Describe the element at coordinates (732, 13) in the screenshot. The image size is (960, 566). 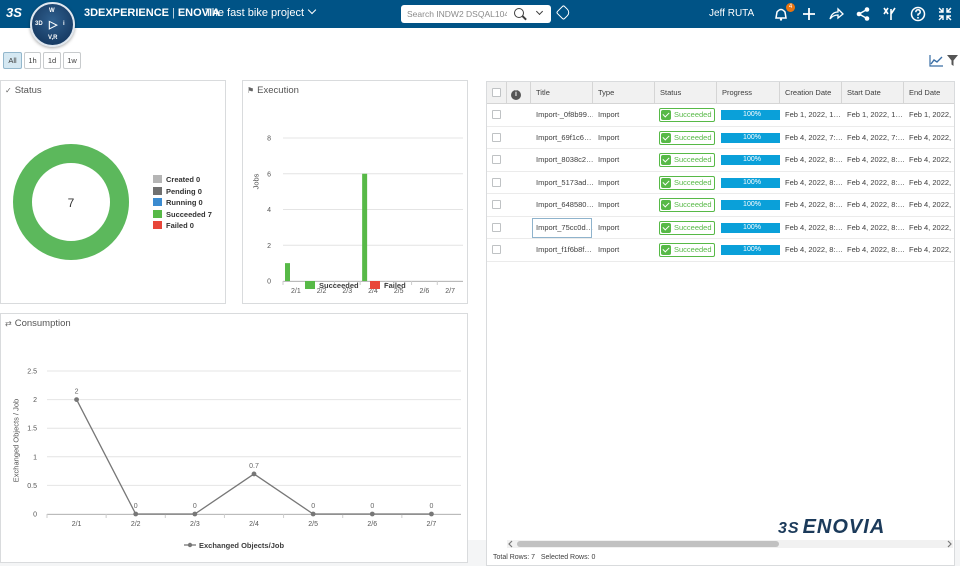
I see `user-name: Jeff RUTA` at that location.